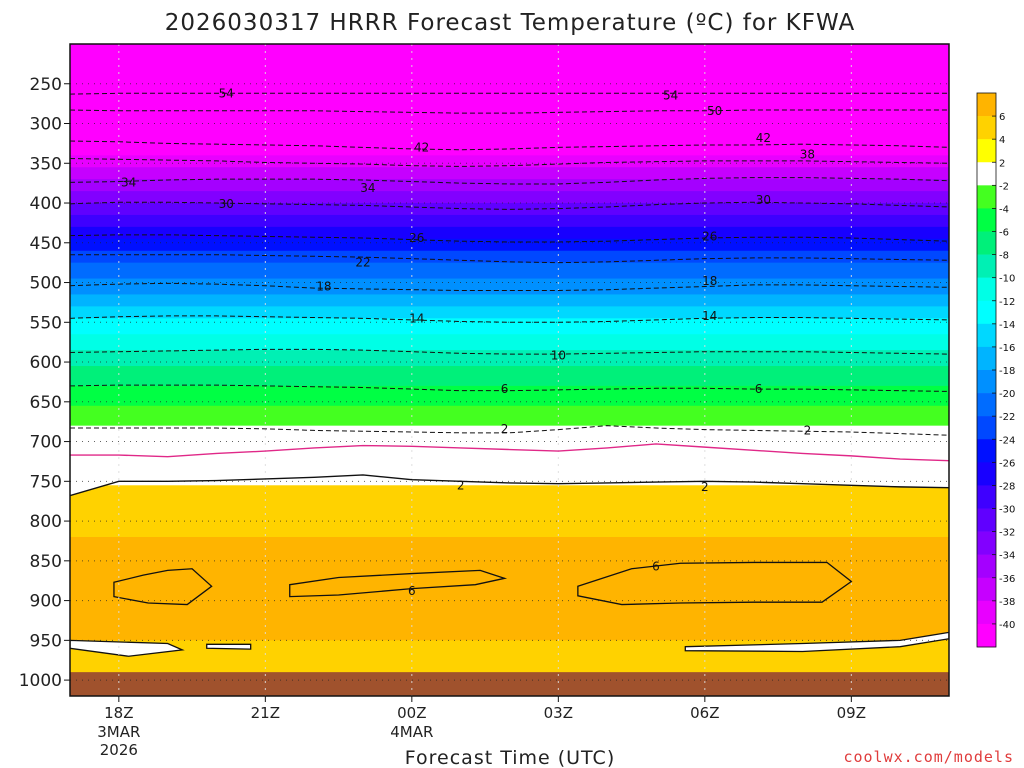  What do you see at coordinates (46, 562) in the screenshot?
I see `y-tick-label: 850` at bounding box center [46, 562].